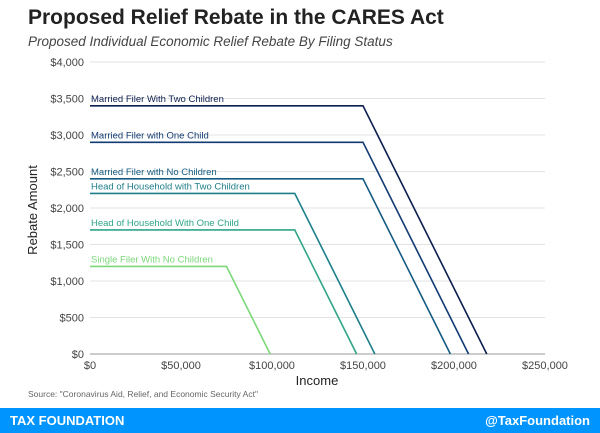 The width and height of the screenshot is (600, 433). What do you see at coordinates (272, 366) in the screenshot?
I see `x-tick-label: $100,000` at bounding box center [272, 366].